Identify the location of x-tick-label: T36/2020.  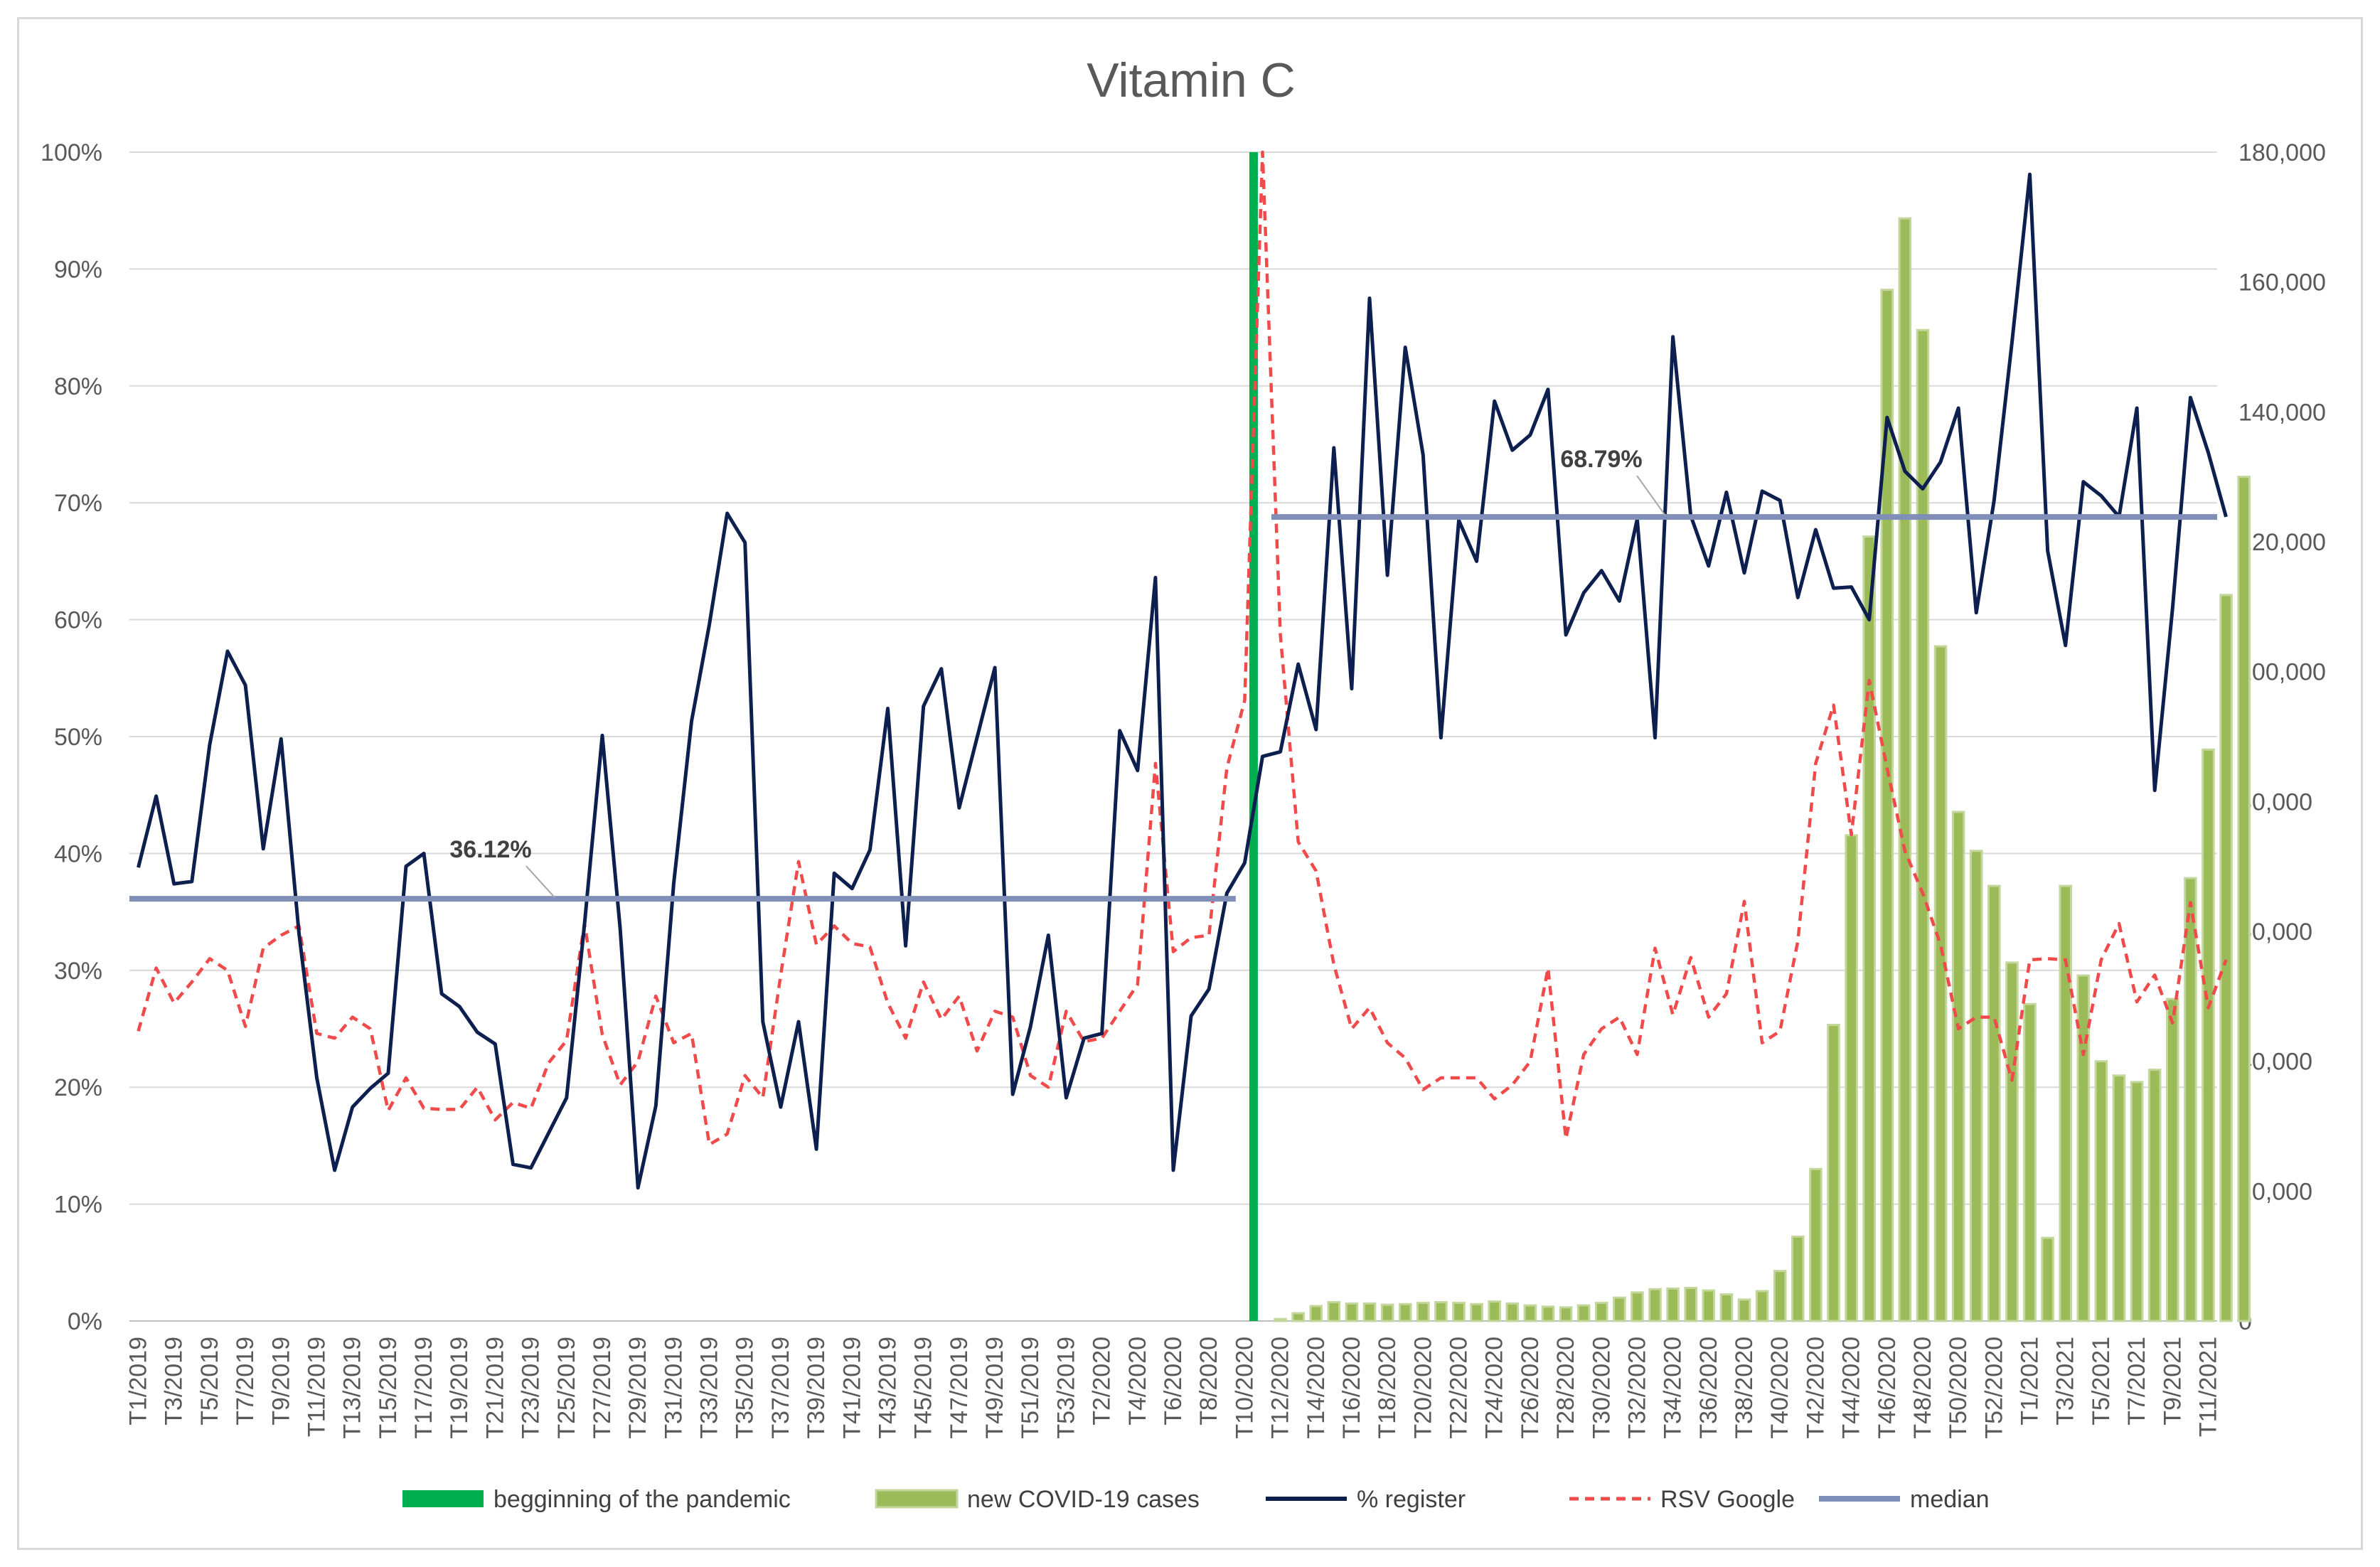
(1708, 1388).